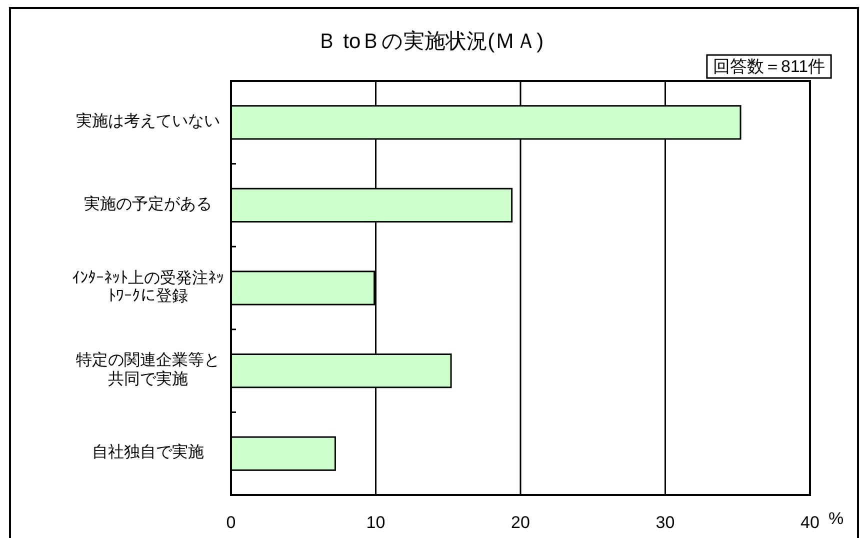  What do you see at coordinates (148, 371) in the screenshot?
I see `y-tick-label: 特定の関連企業等と共同で実施` at bounding box center [148, 371].